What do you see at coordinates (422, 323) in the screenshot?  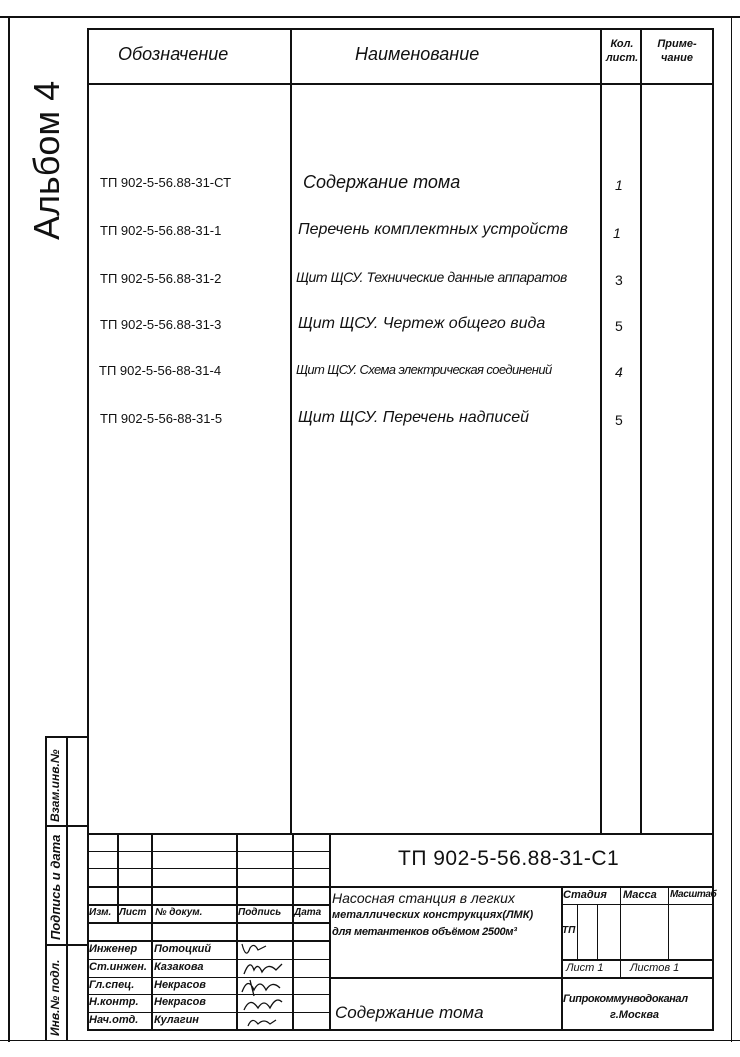 I see `row-name: Щит ЩСУ. Чертеж общего вида` at bounding box center [422, 323].